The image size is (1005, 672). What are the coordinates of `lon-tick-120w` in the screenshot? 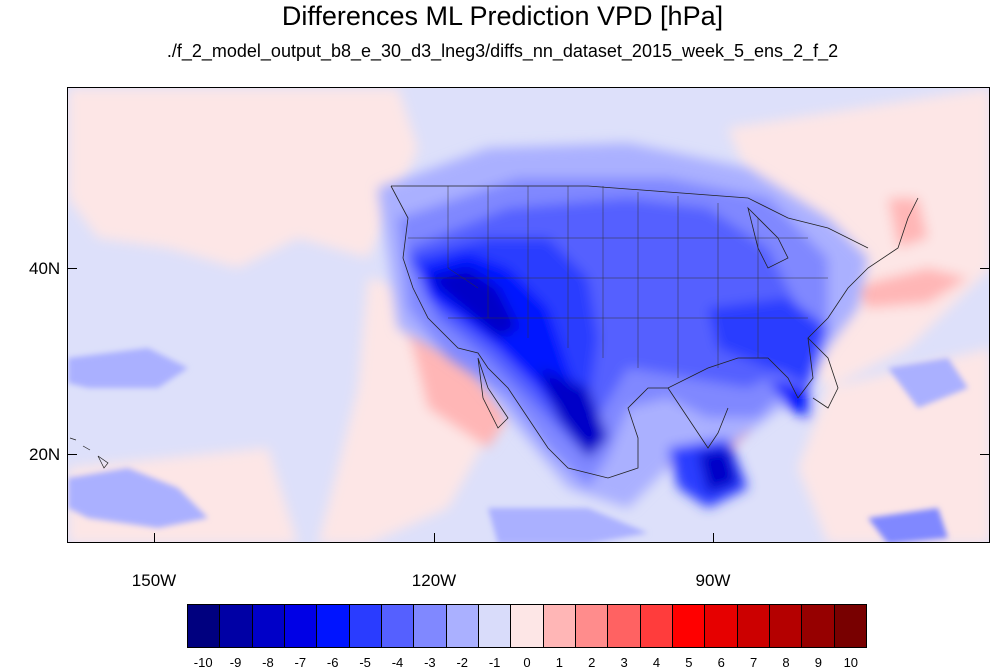 It's located at (434, 538).